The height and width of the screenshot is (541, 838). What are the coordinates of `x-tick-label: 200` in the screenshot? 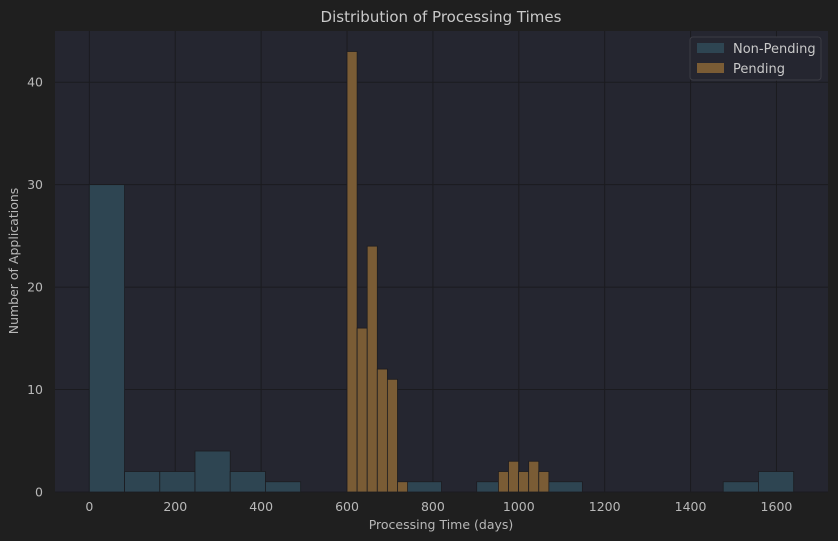 It's located at (175, 506).